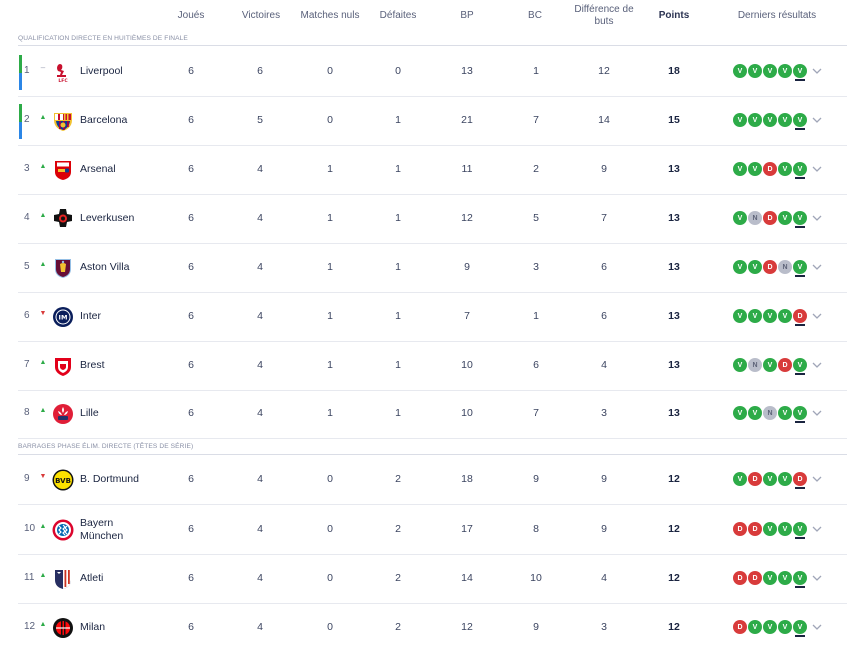  What do you see at coordinates (98, 169) in the screenshot?
I see `team-name: Arsenal` at bounding box center [98, 169].